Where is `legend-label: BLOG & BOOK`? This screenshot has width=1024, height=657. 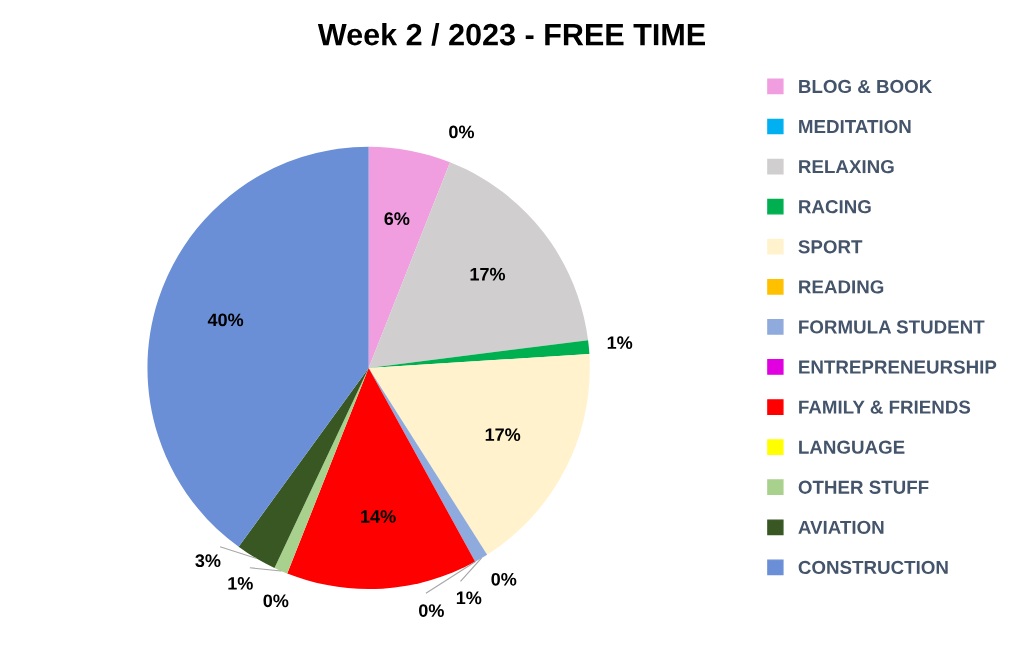 legend-label: BLOG & BOOK is located at coordinates (866, 86).